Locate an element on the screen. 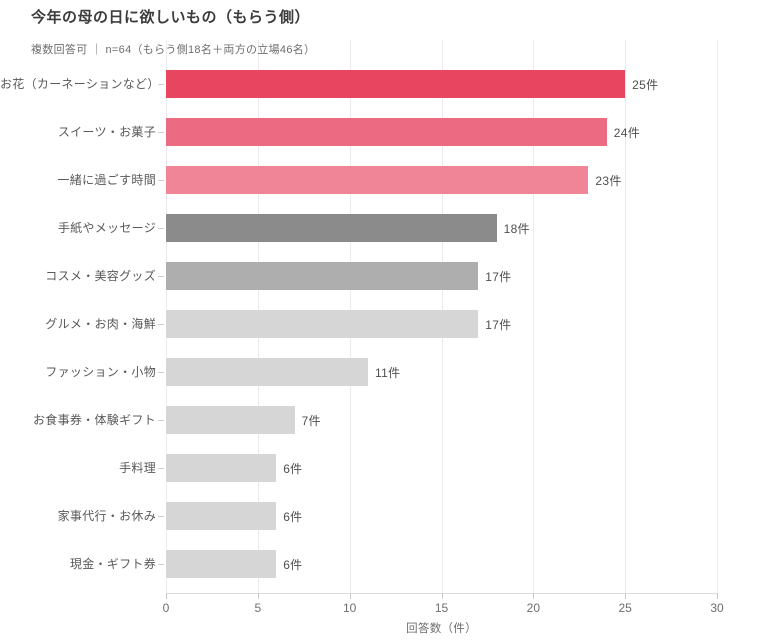  bar-row: 23件 is located at coordinates (441, 180).